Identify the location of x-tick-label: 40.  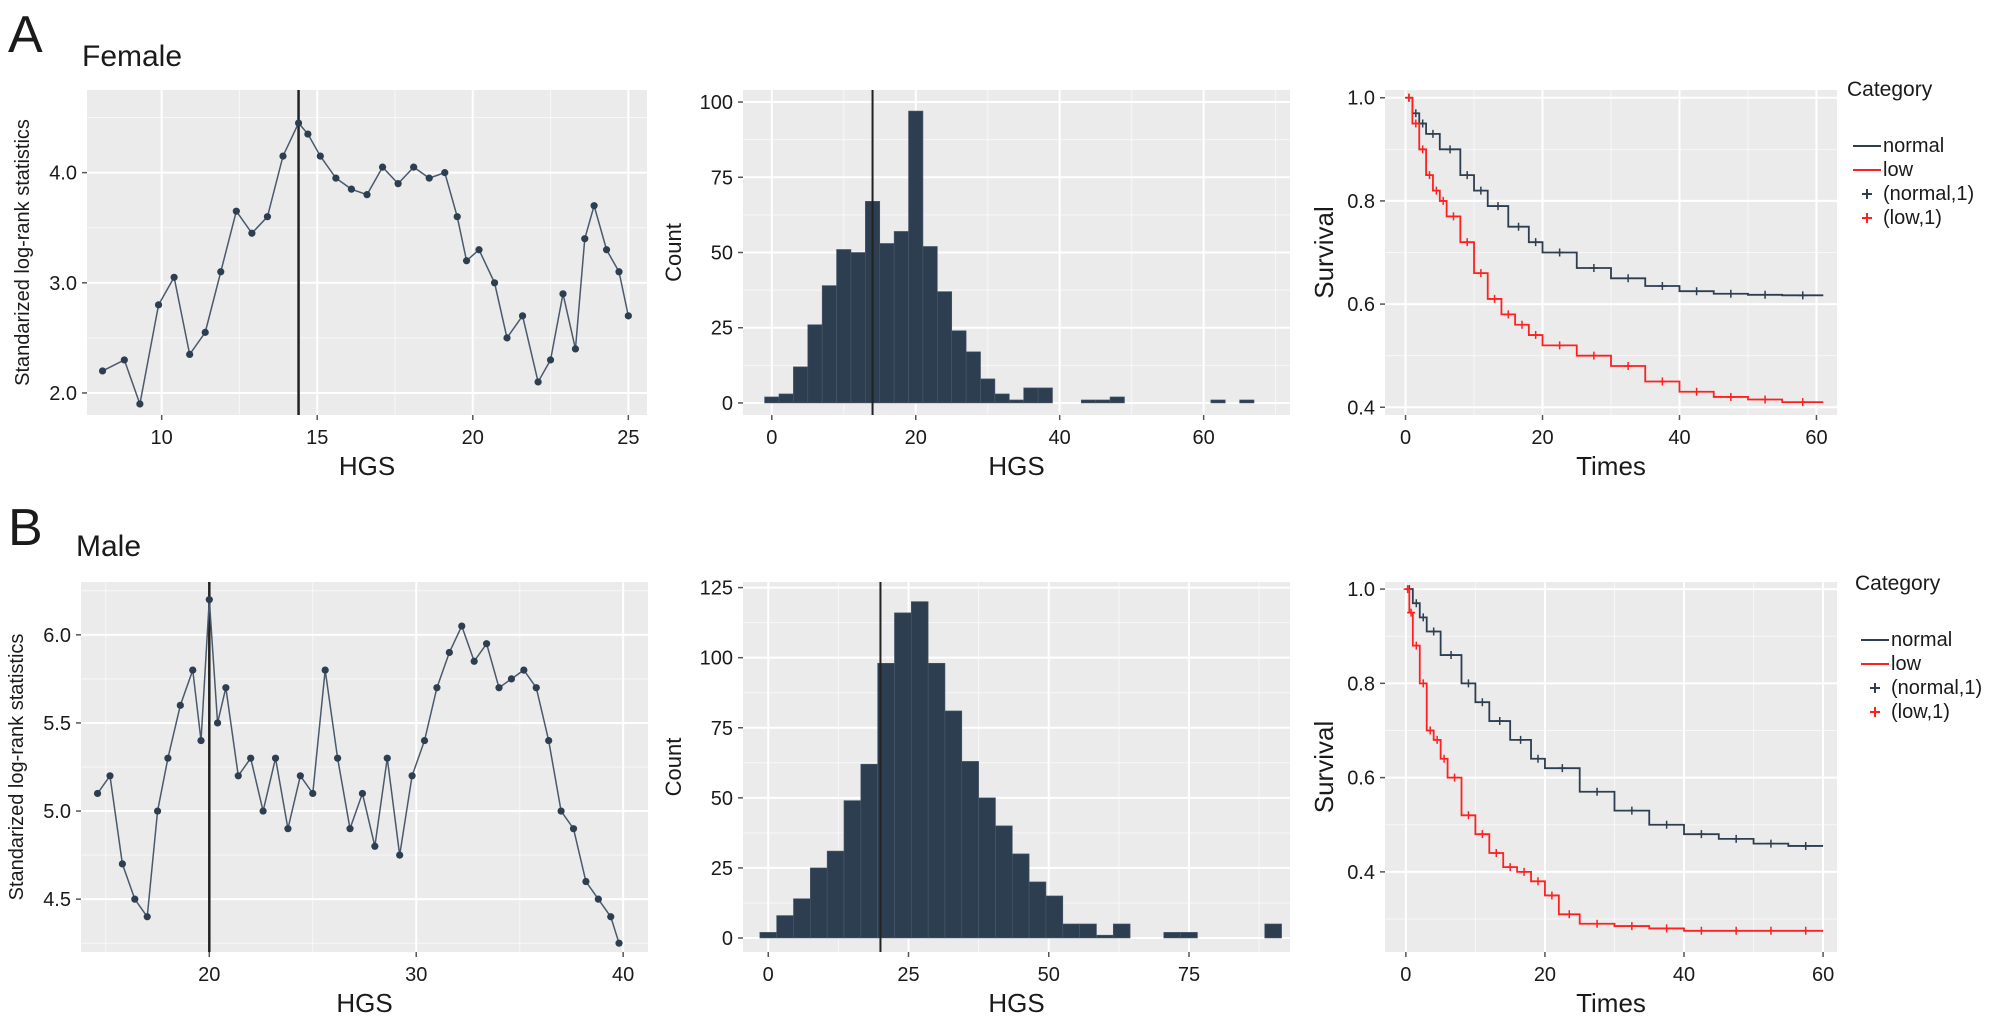
(623, 975).